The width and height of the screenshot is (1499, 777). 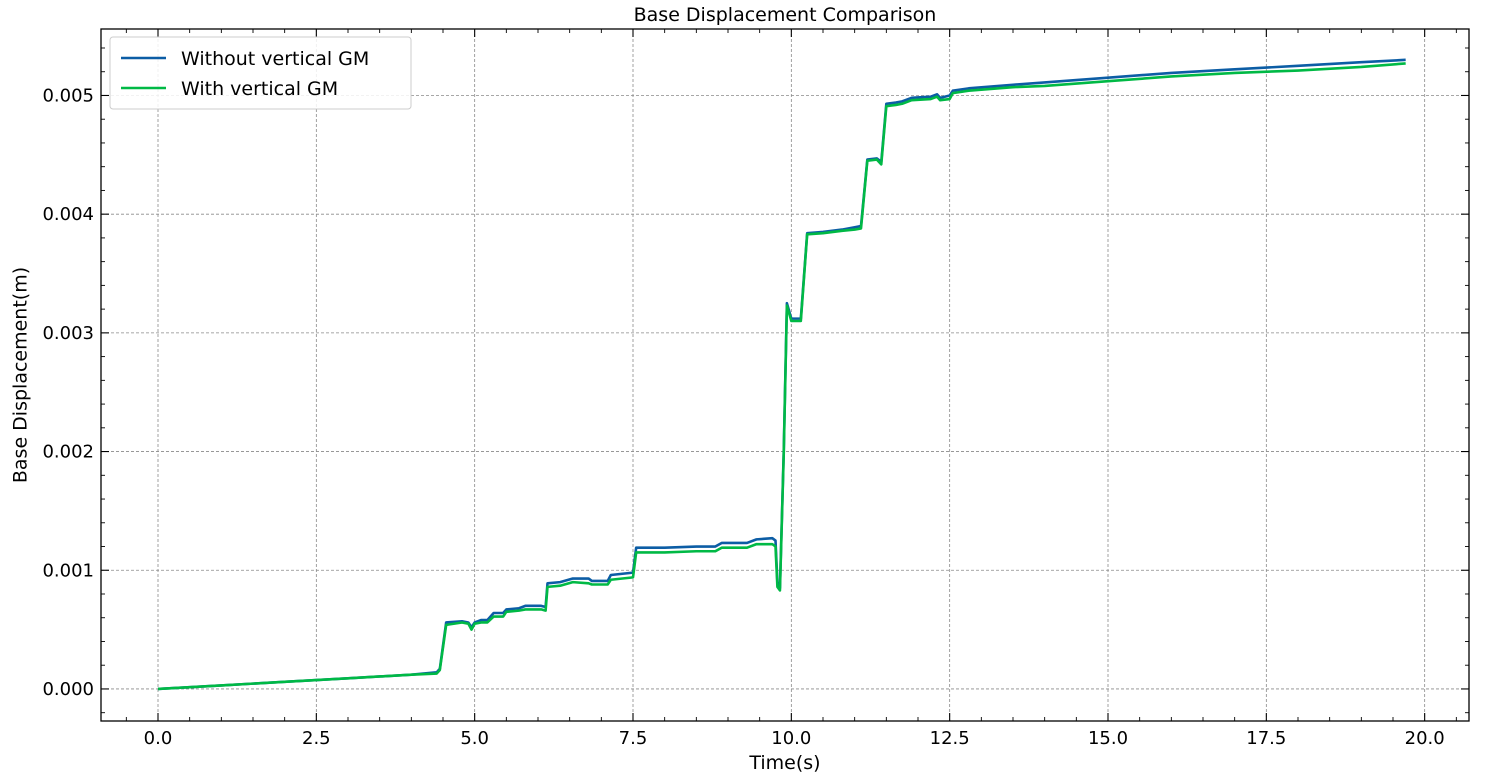 What do you see at coordinates (259, 89) in the screenshot?
I see `legend-label-with-vertical-gm: With vertical GM` at bounding box center [259, 89].